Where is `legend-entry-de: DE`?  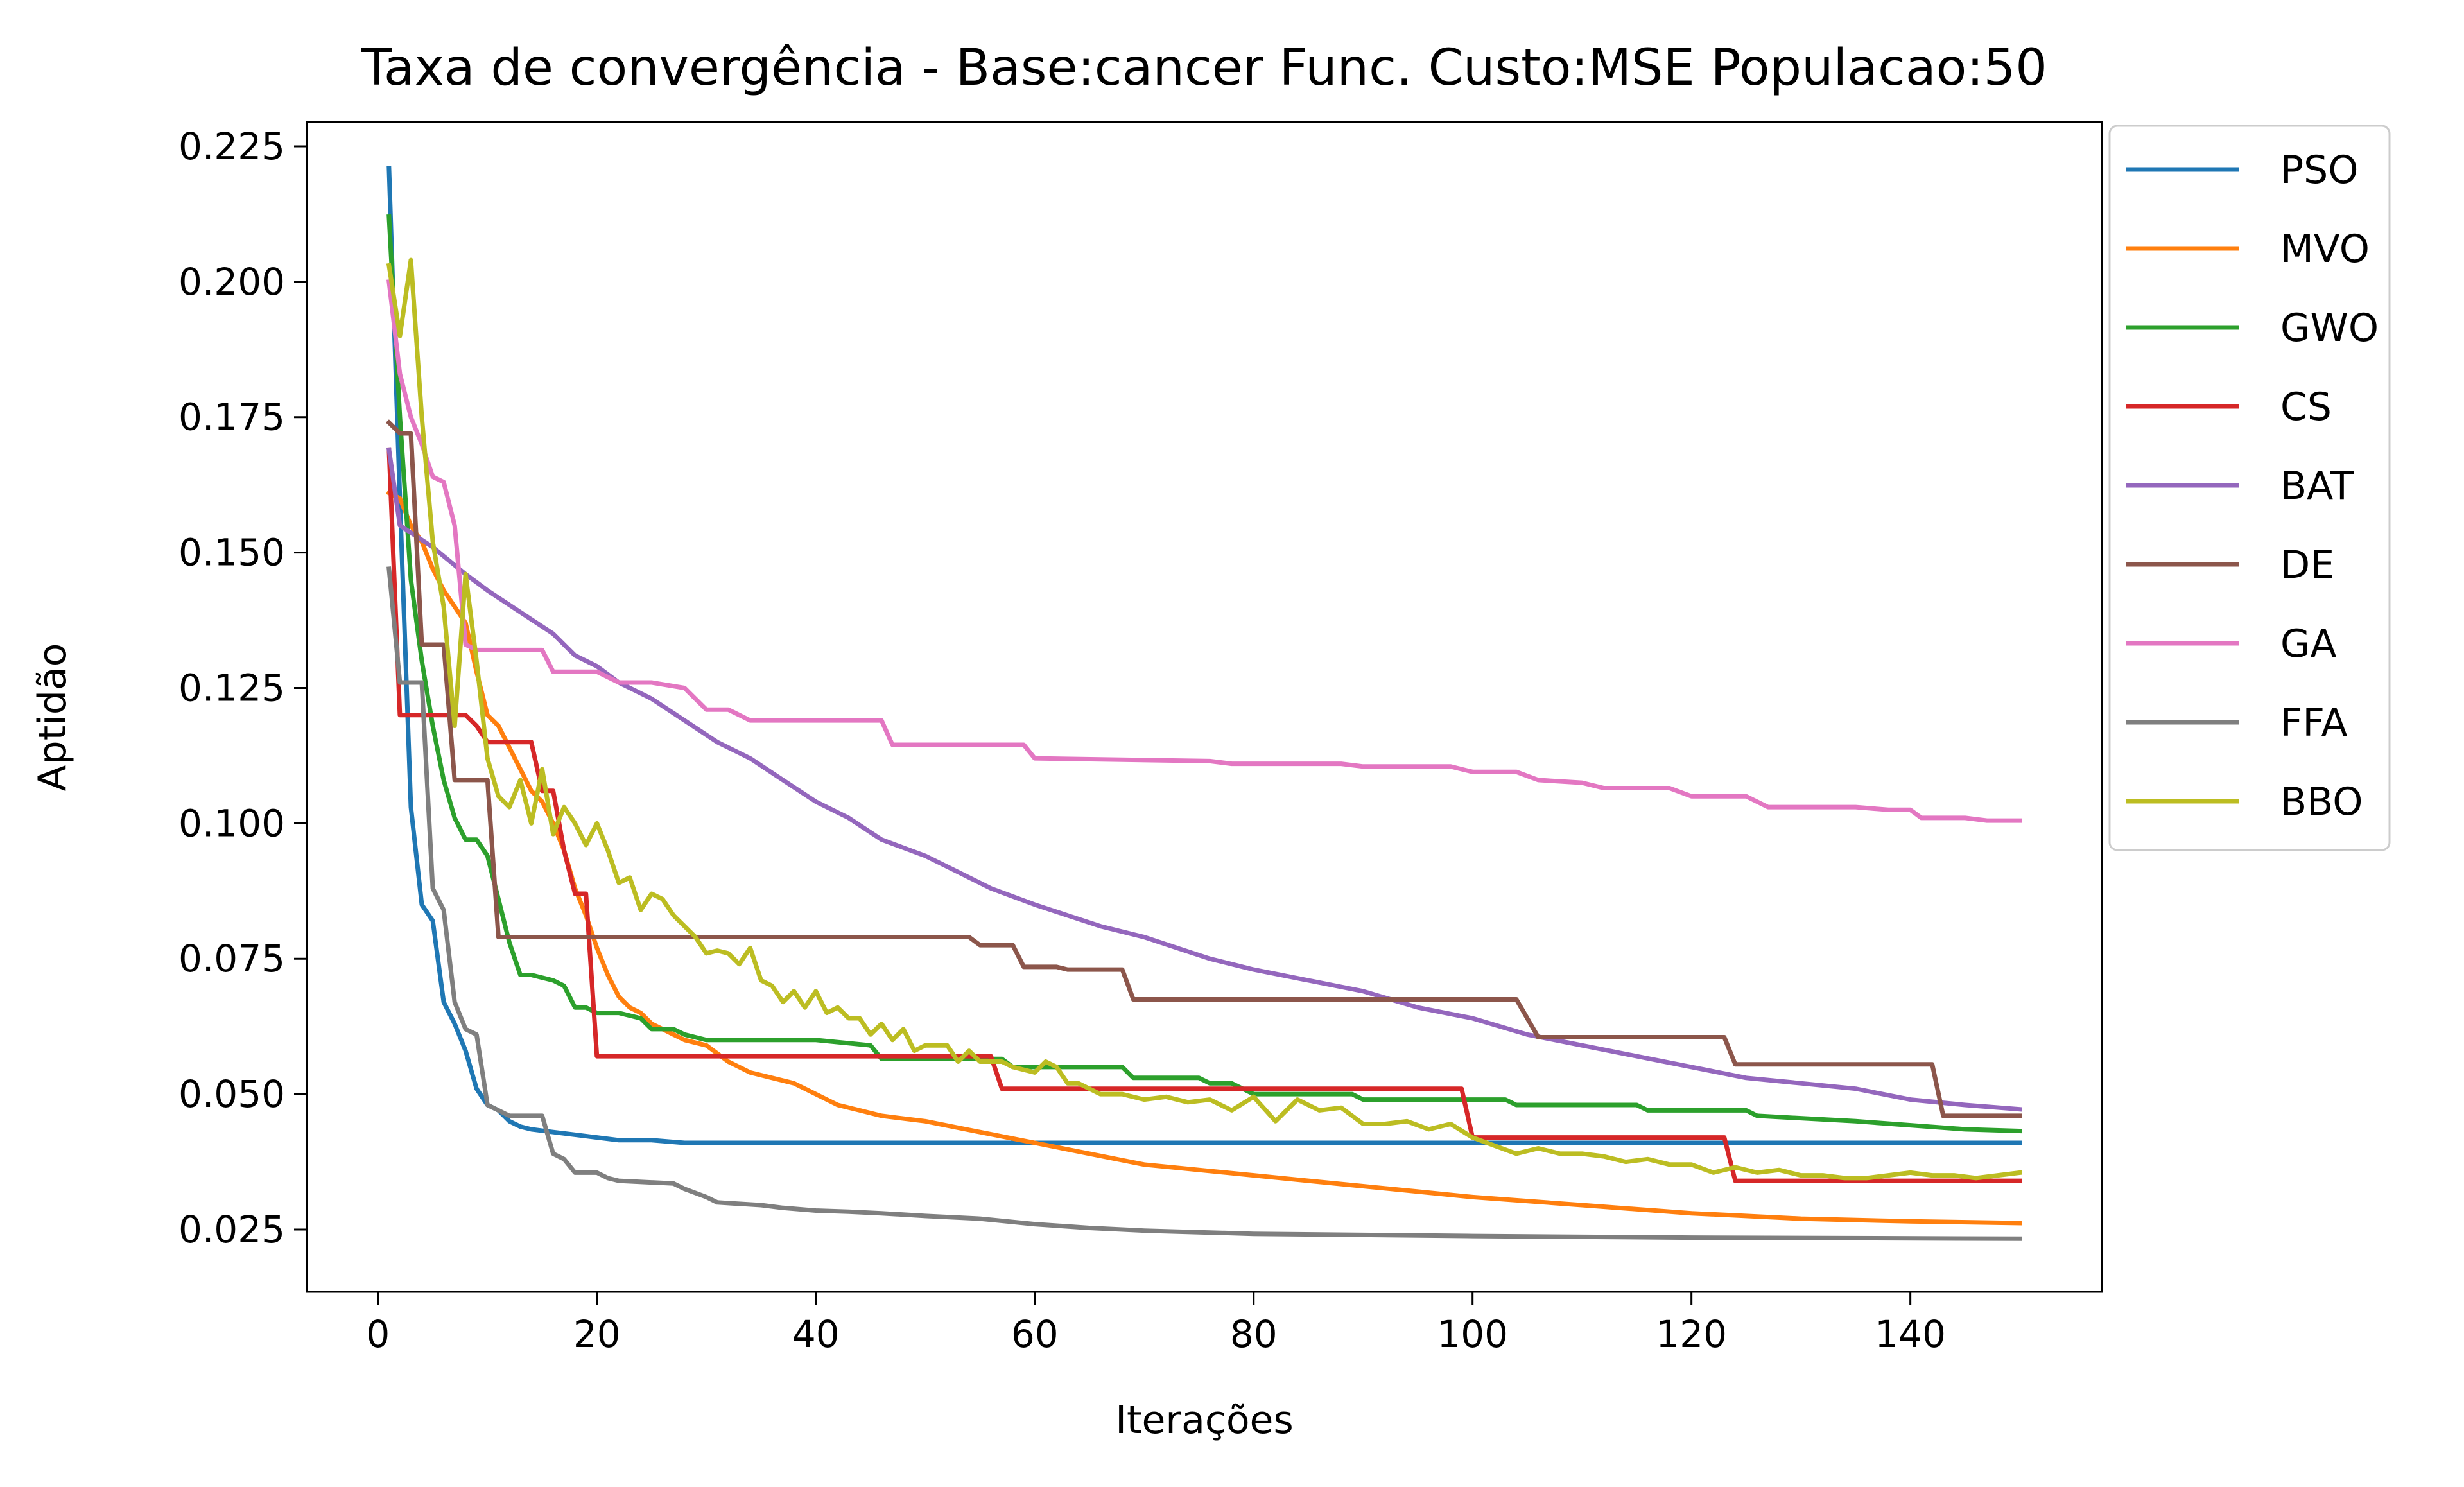 legend-entry-de: DE is located at coordinates (2307, 565).